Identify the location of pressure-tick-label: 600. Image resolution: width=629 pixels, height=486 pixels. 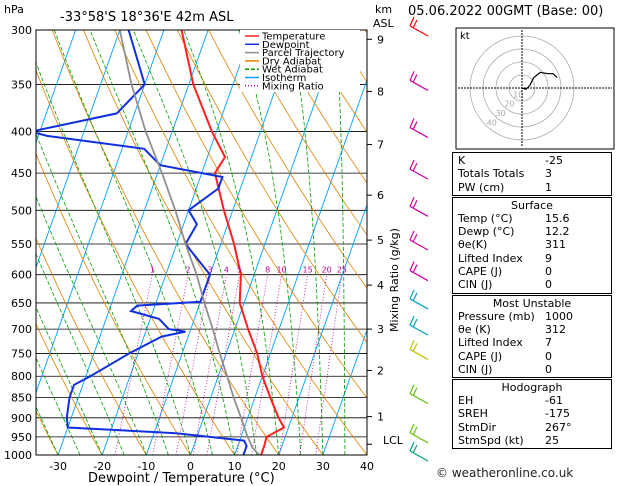
(21, 275).